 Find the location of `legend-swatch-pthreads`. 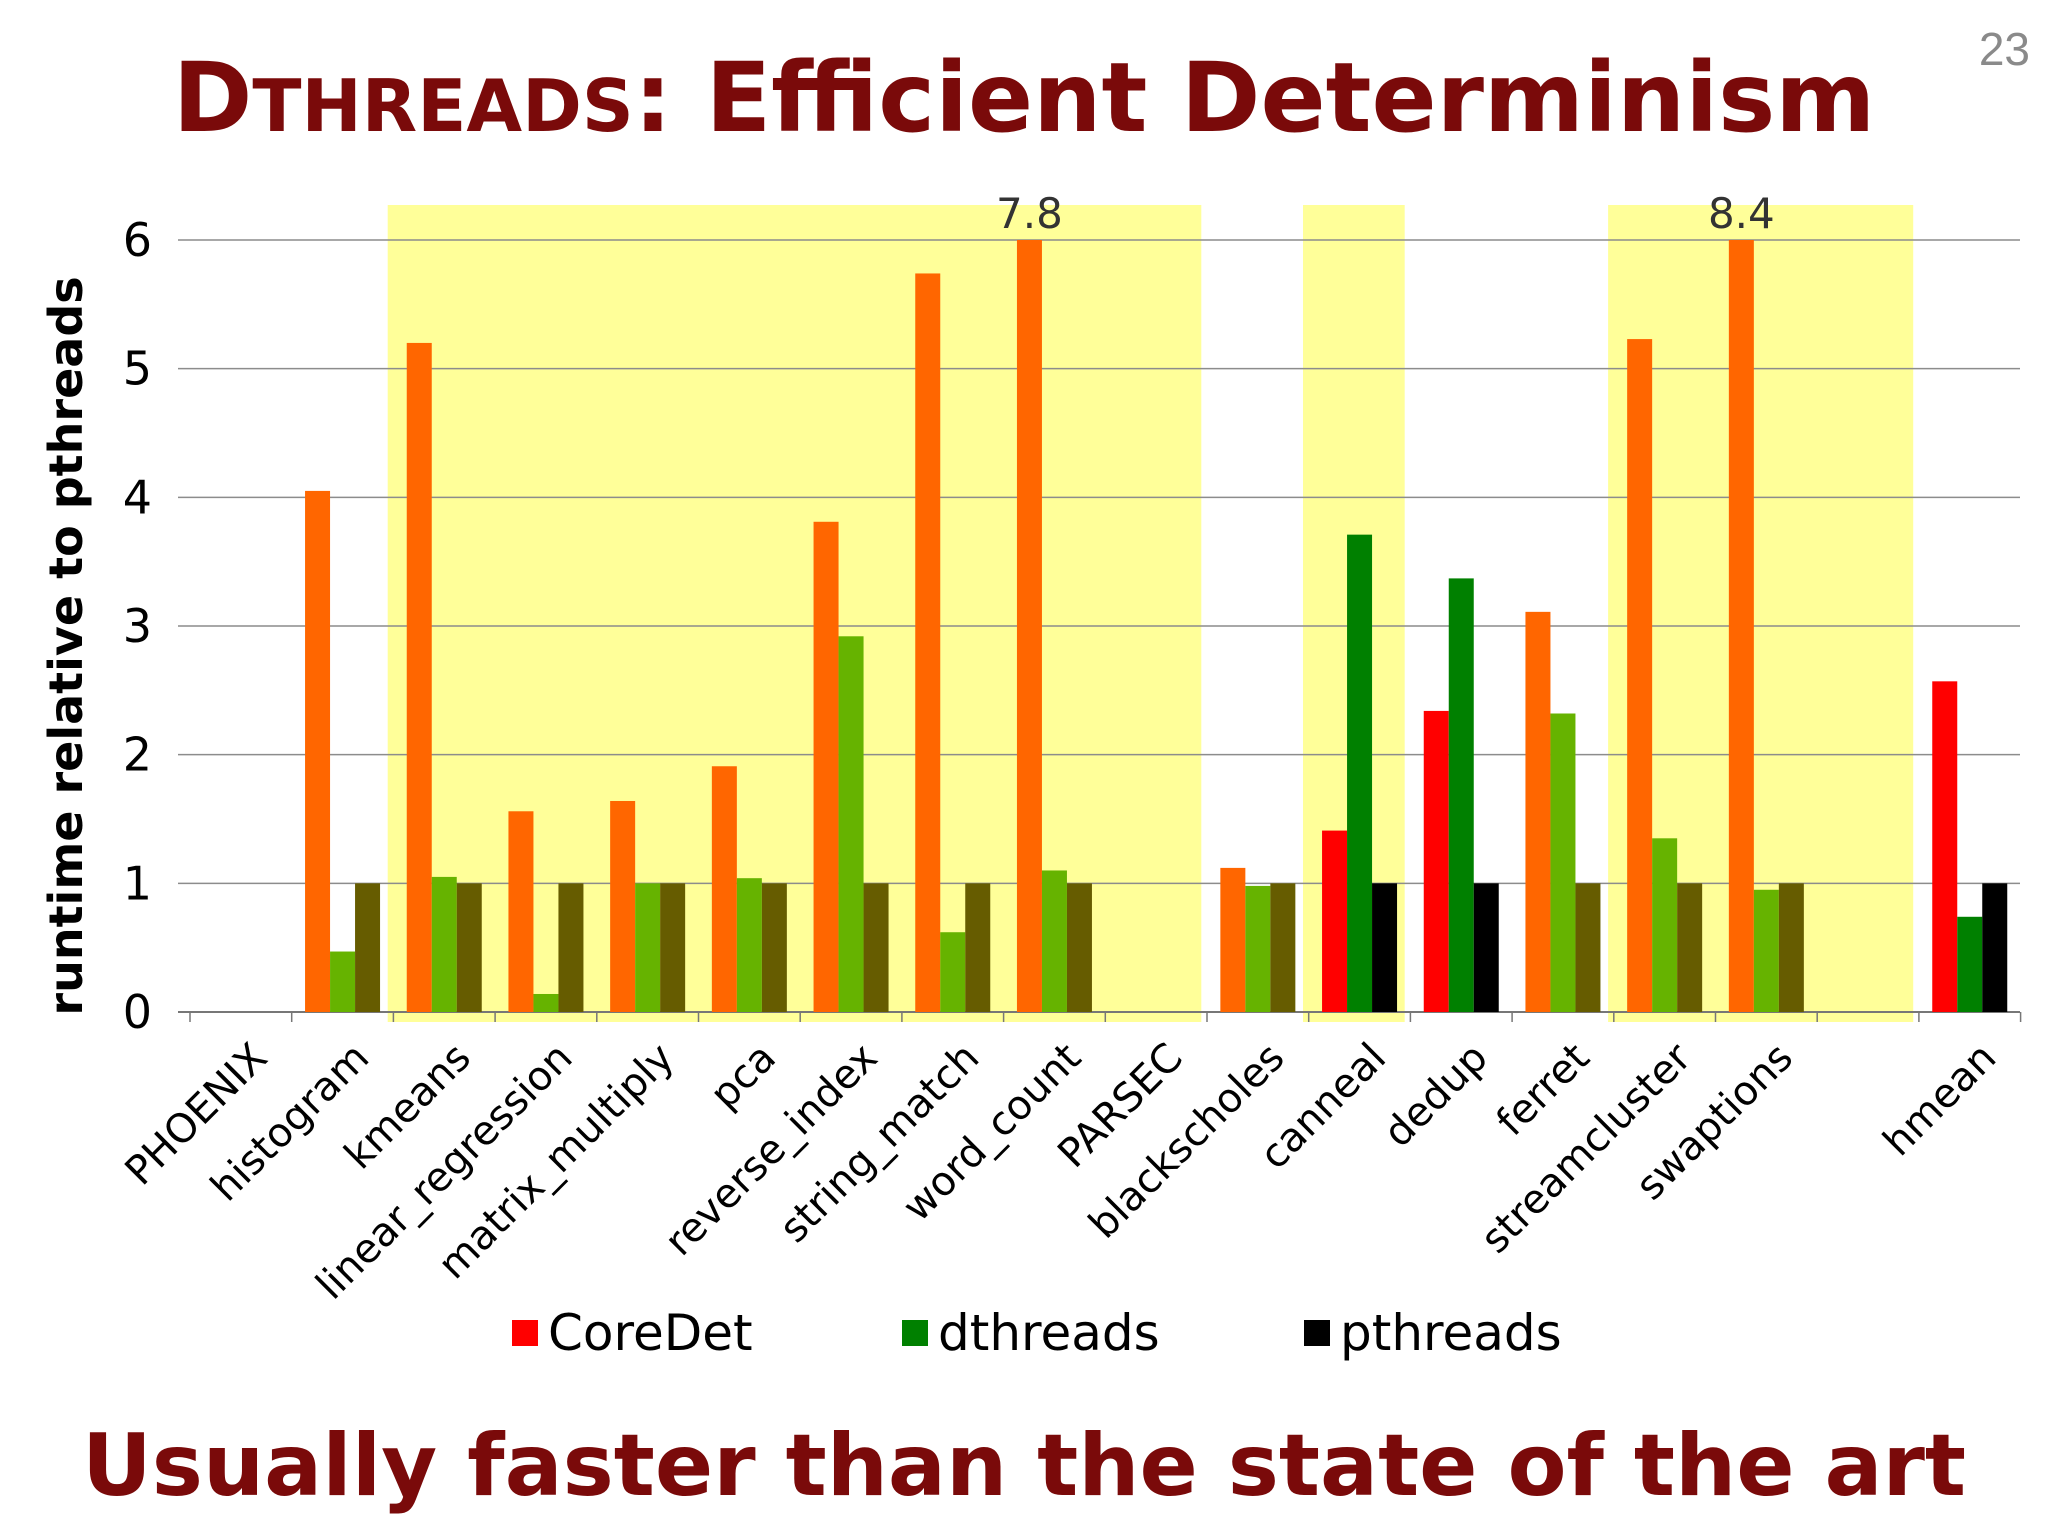

legend-swatch-pthreads is located at coordinates (1317, 1333).